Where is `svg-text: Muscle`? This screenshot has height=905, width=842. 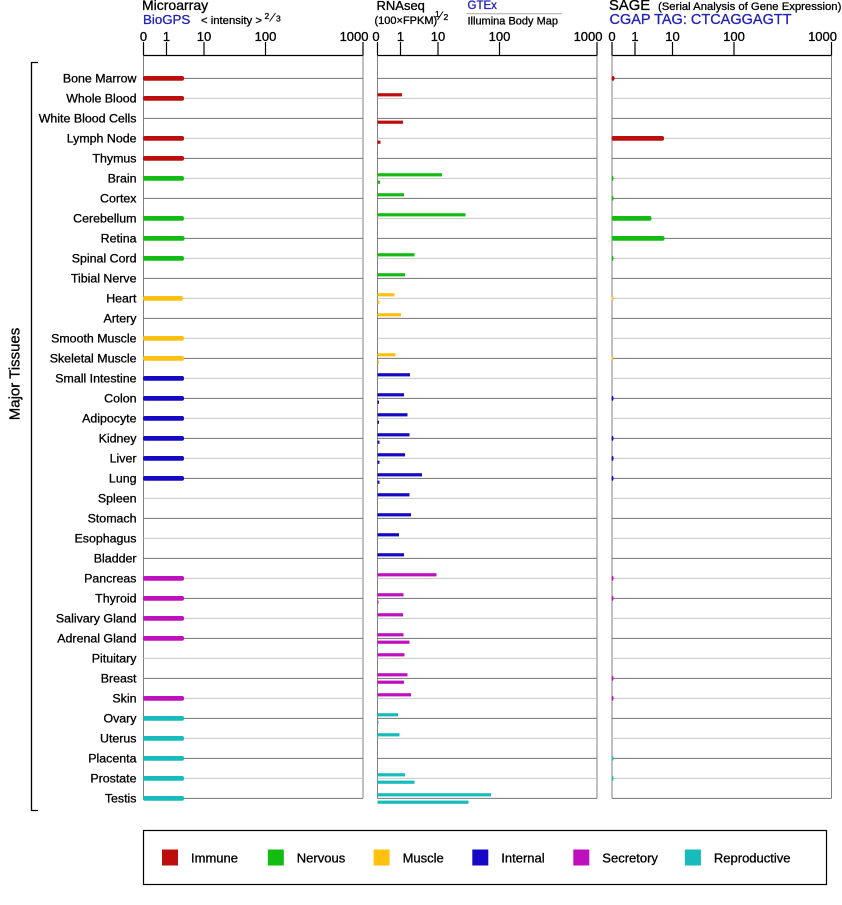
svg-text: Muscle is located at coordinates (423, 858).